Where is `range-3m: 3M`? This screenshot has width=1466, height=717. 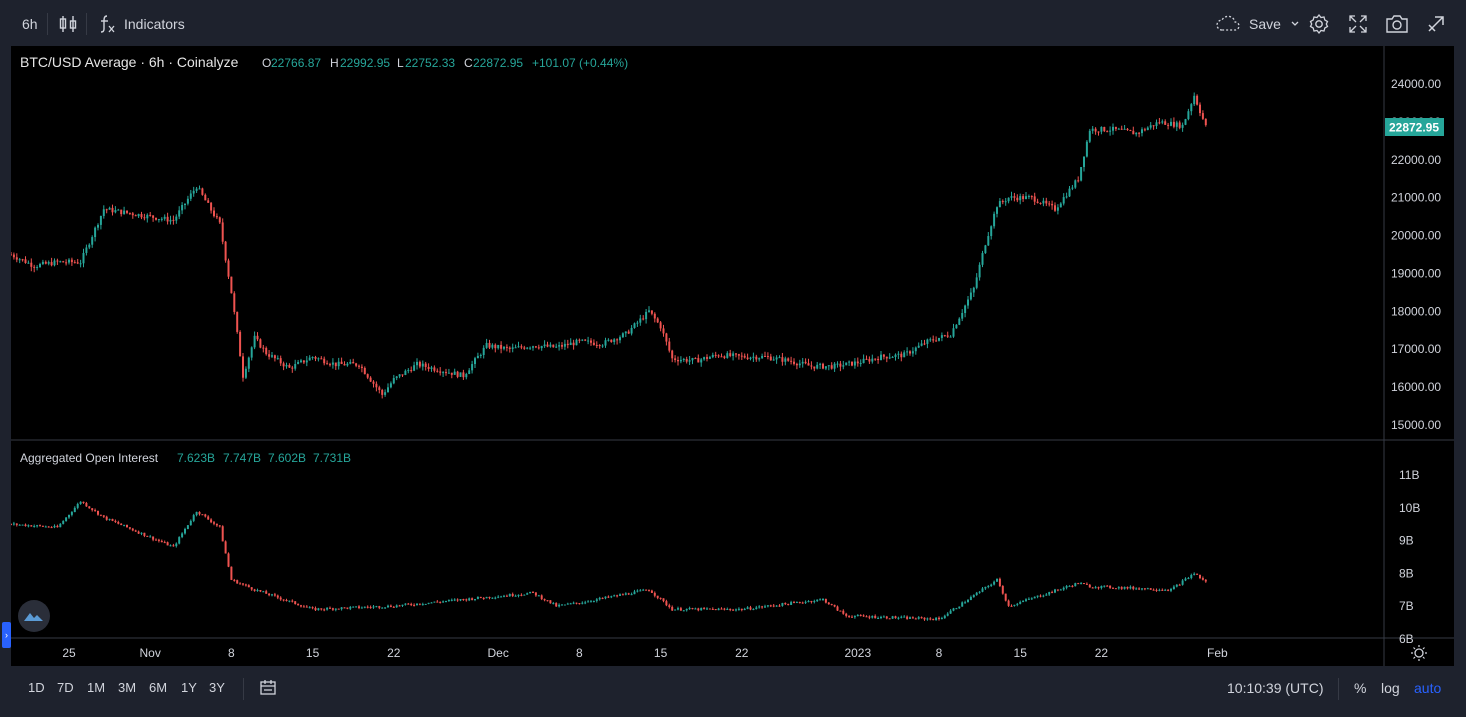 range-3m: 3M is located at coordinates (127, 687).